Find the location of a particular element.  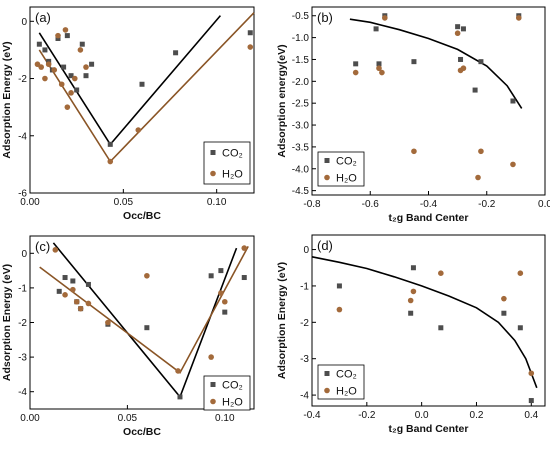

x-tick-label: 0.05 is located at coordinates (124, 202).